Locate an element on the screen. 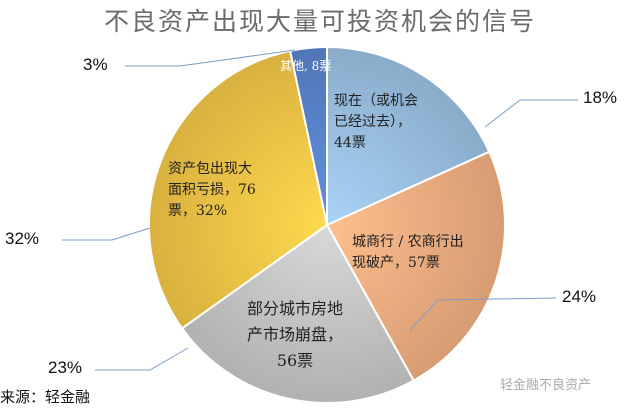 This screenshot has height=409, width=640. percent-label: 18% is located at coordinates (600, 97).